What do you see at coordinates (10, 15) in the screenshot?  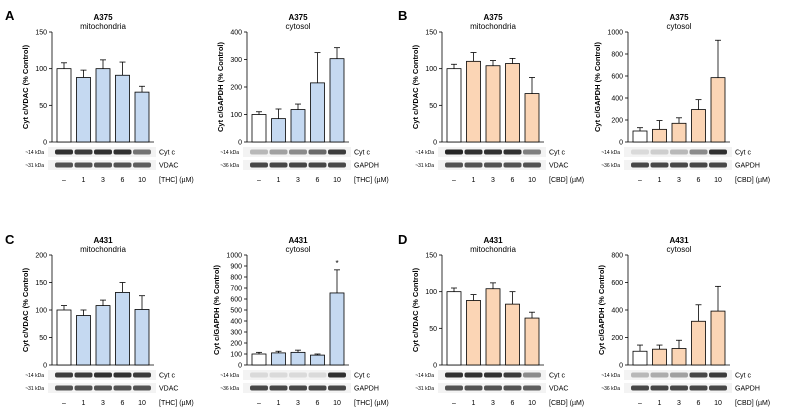 I see `panel-label: A` at bounding box center [10, 15].